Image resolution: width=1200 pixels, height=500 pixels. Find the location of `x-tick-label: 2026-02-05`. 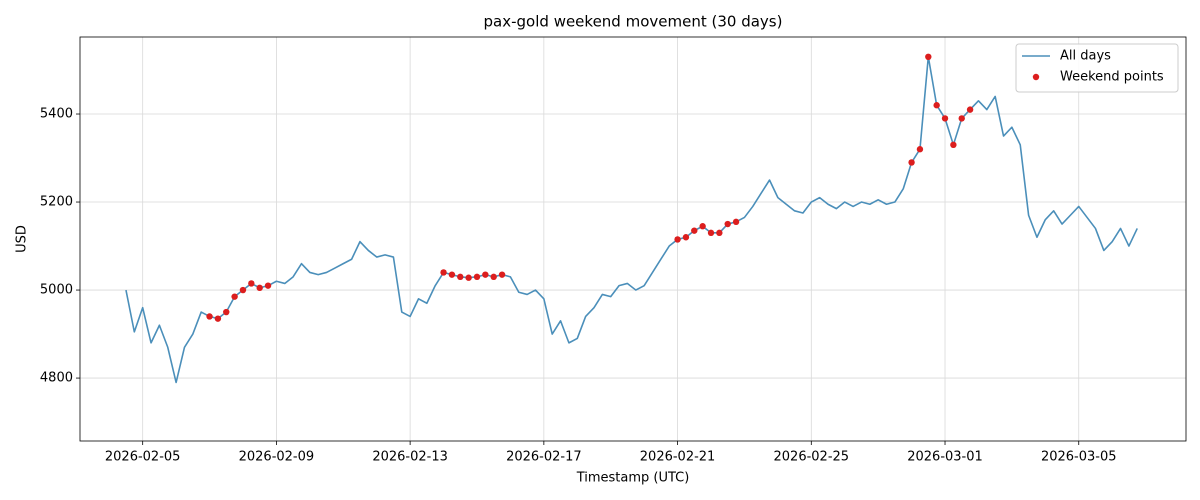

x-tick-label: 2026-02-05 is located at coordinates (143, 457).